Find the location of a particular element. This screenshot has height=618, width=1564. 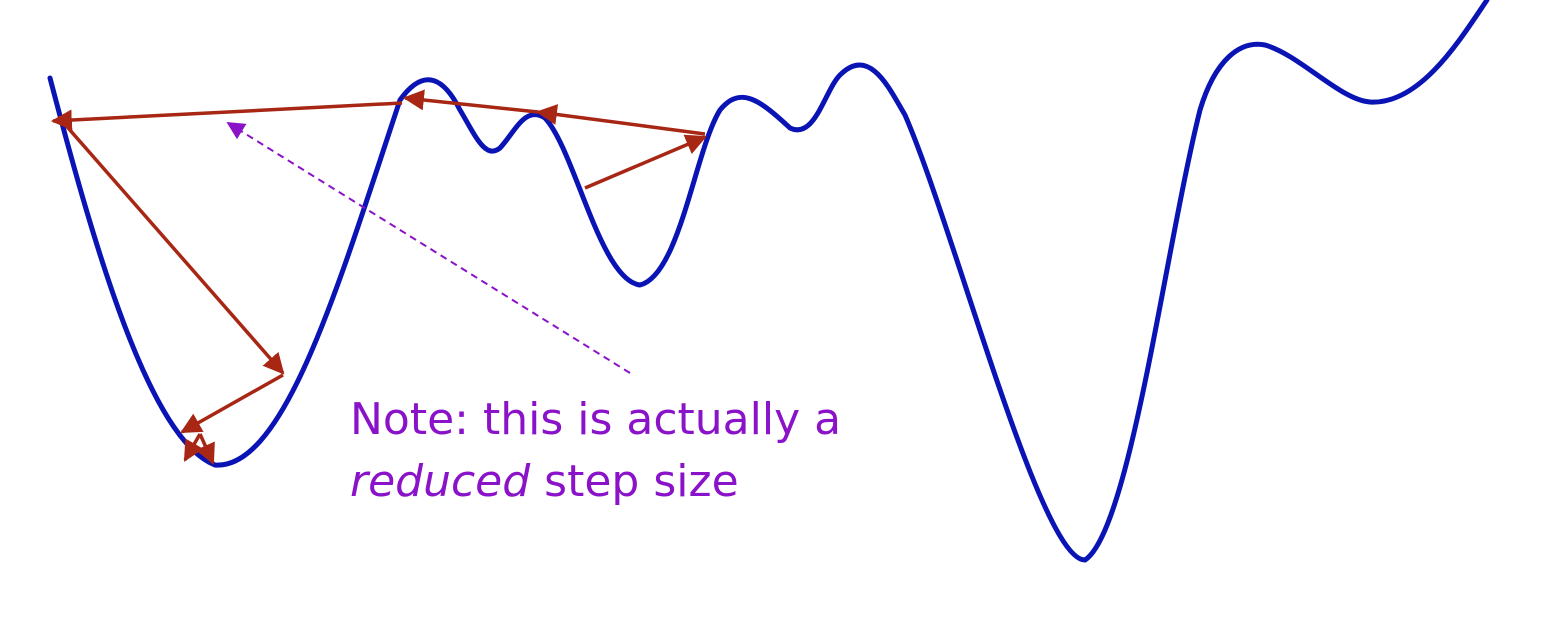

note-text-line-2: reduced step size is located at coordinates (544, 482).